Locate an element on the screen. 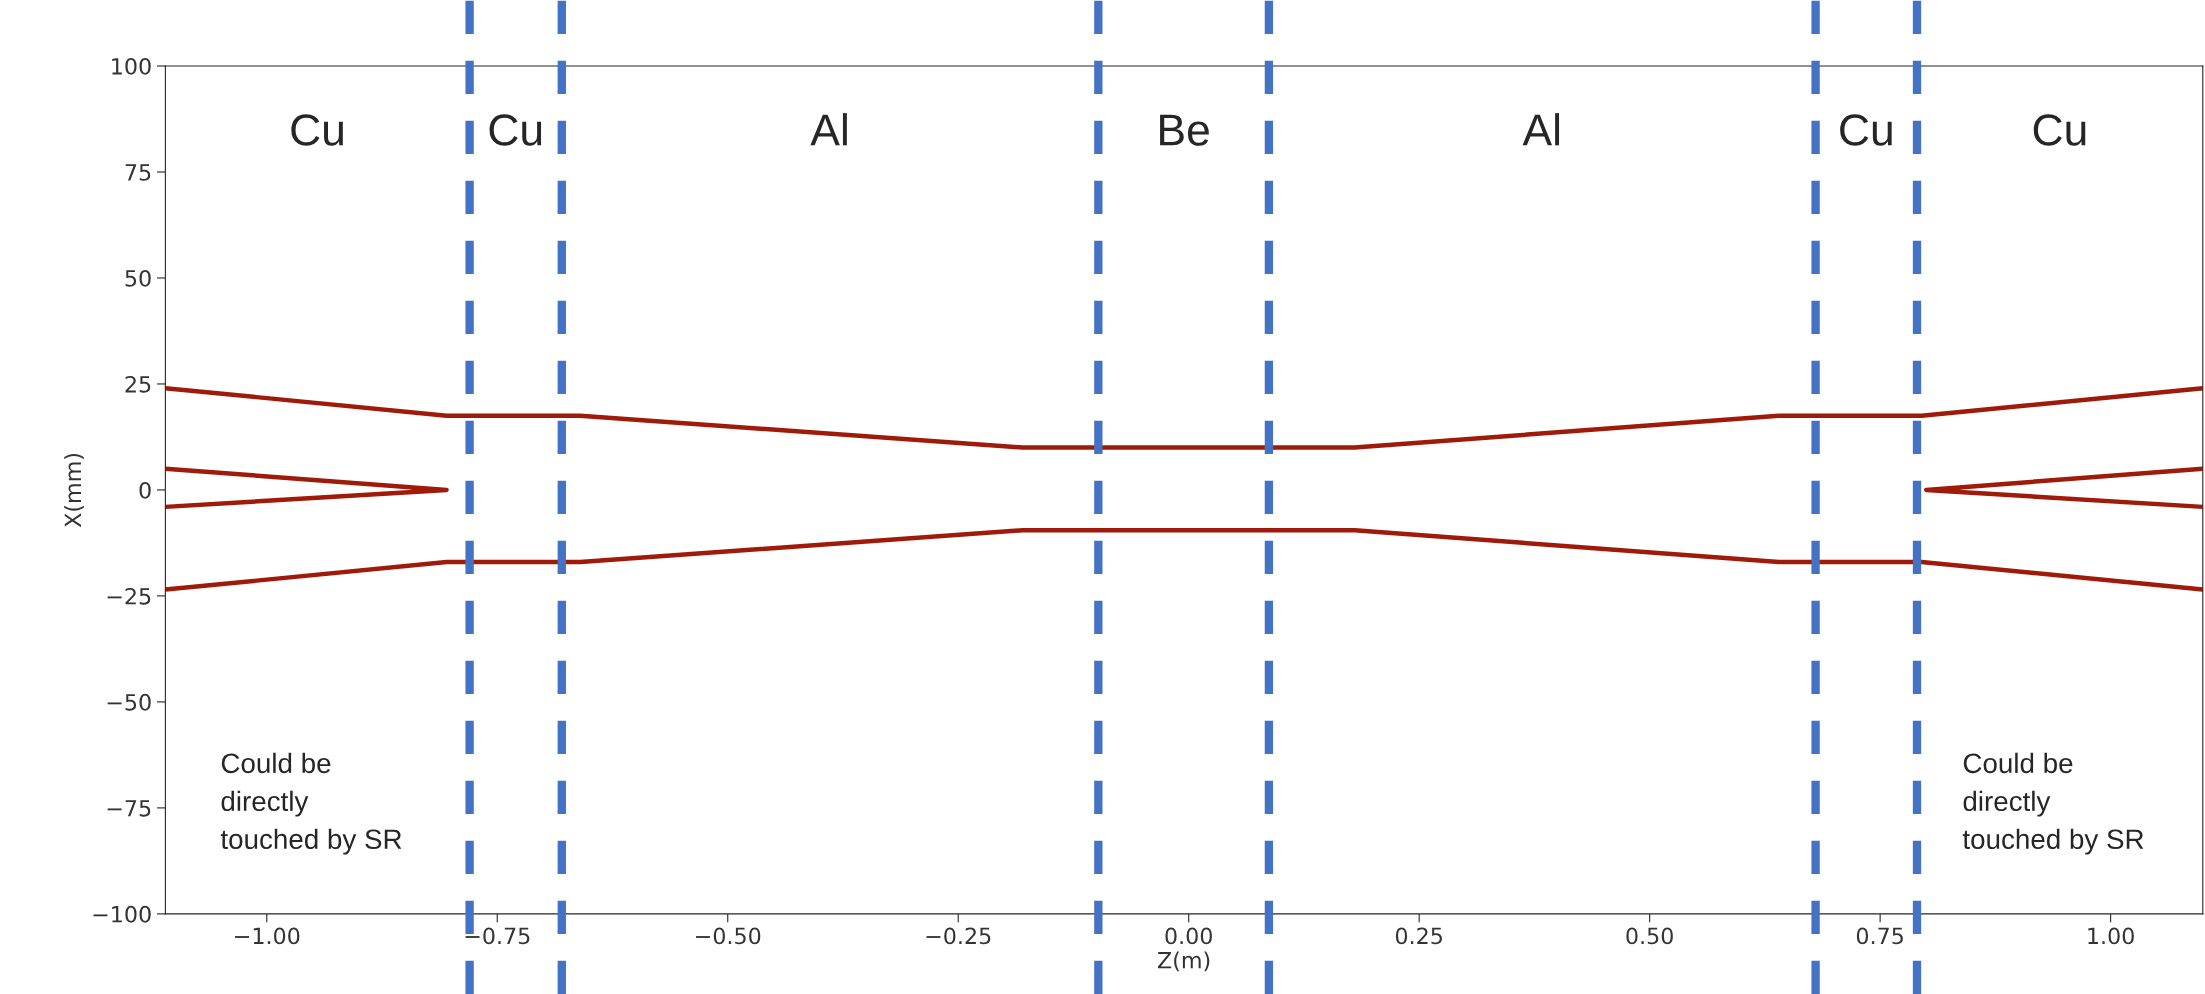 Image resolution: width=2205 pixels, height=994 pixels. y-tick-label: 0 is located at coordinates (145, 490).